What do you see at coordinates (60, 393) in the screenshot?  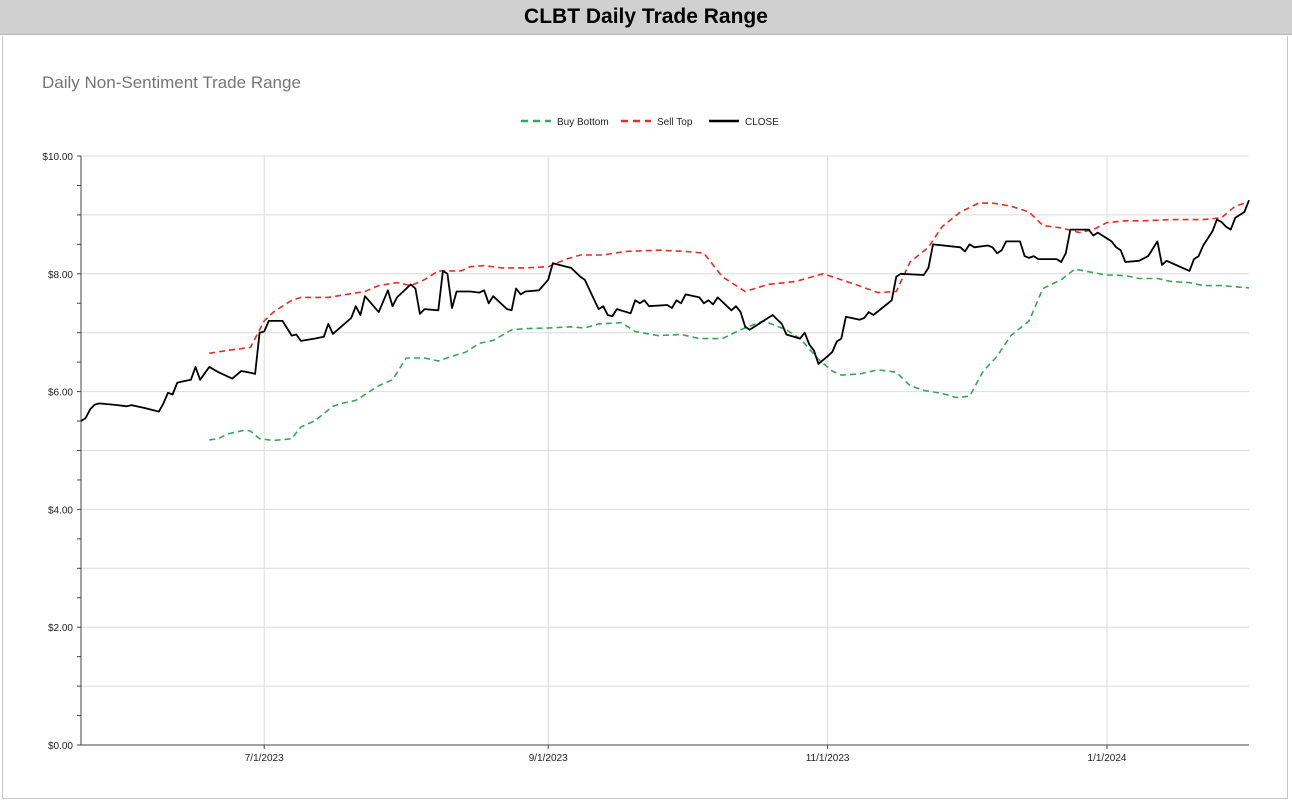 I see `y-tick-label: $6.00` at bounding box center [60, 393].